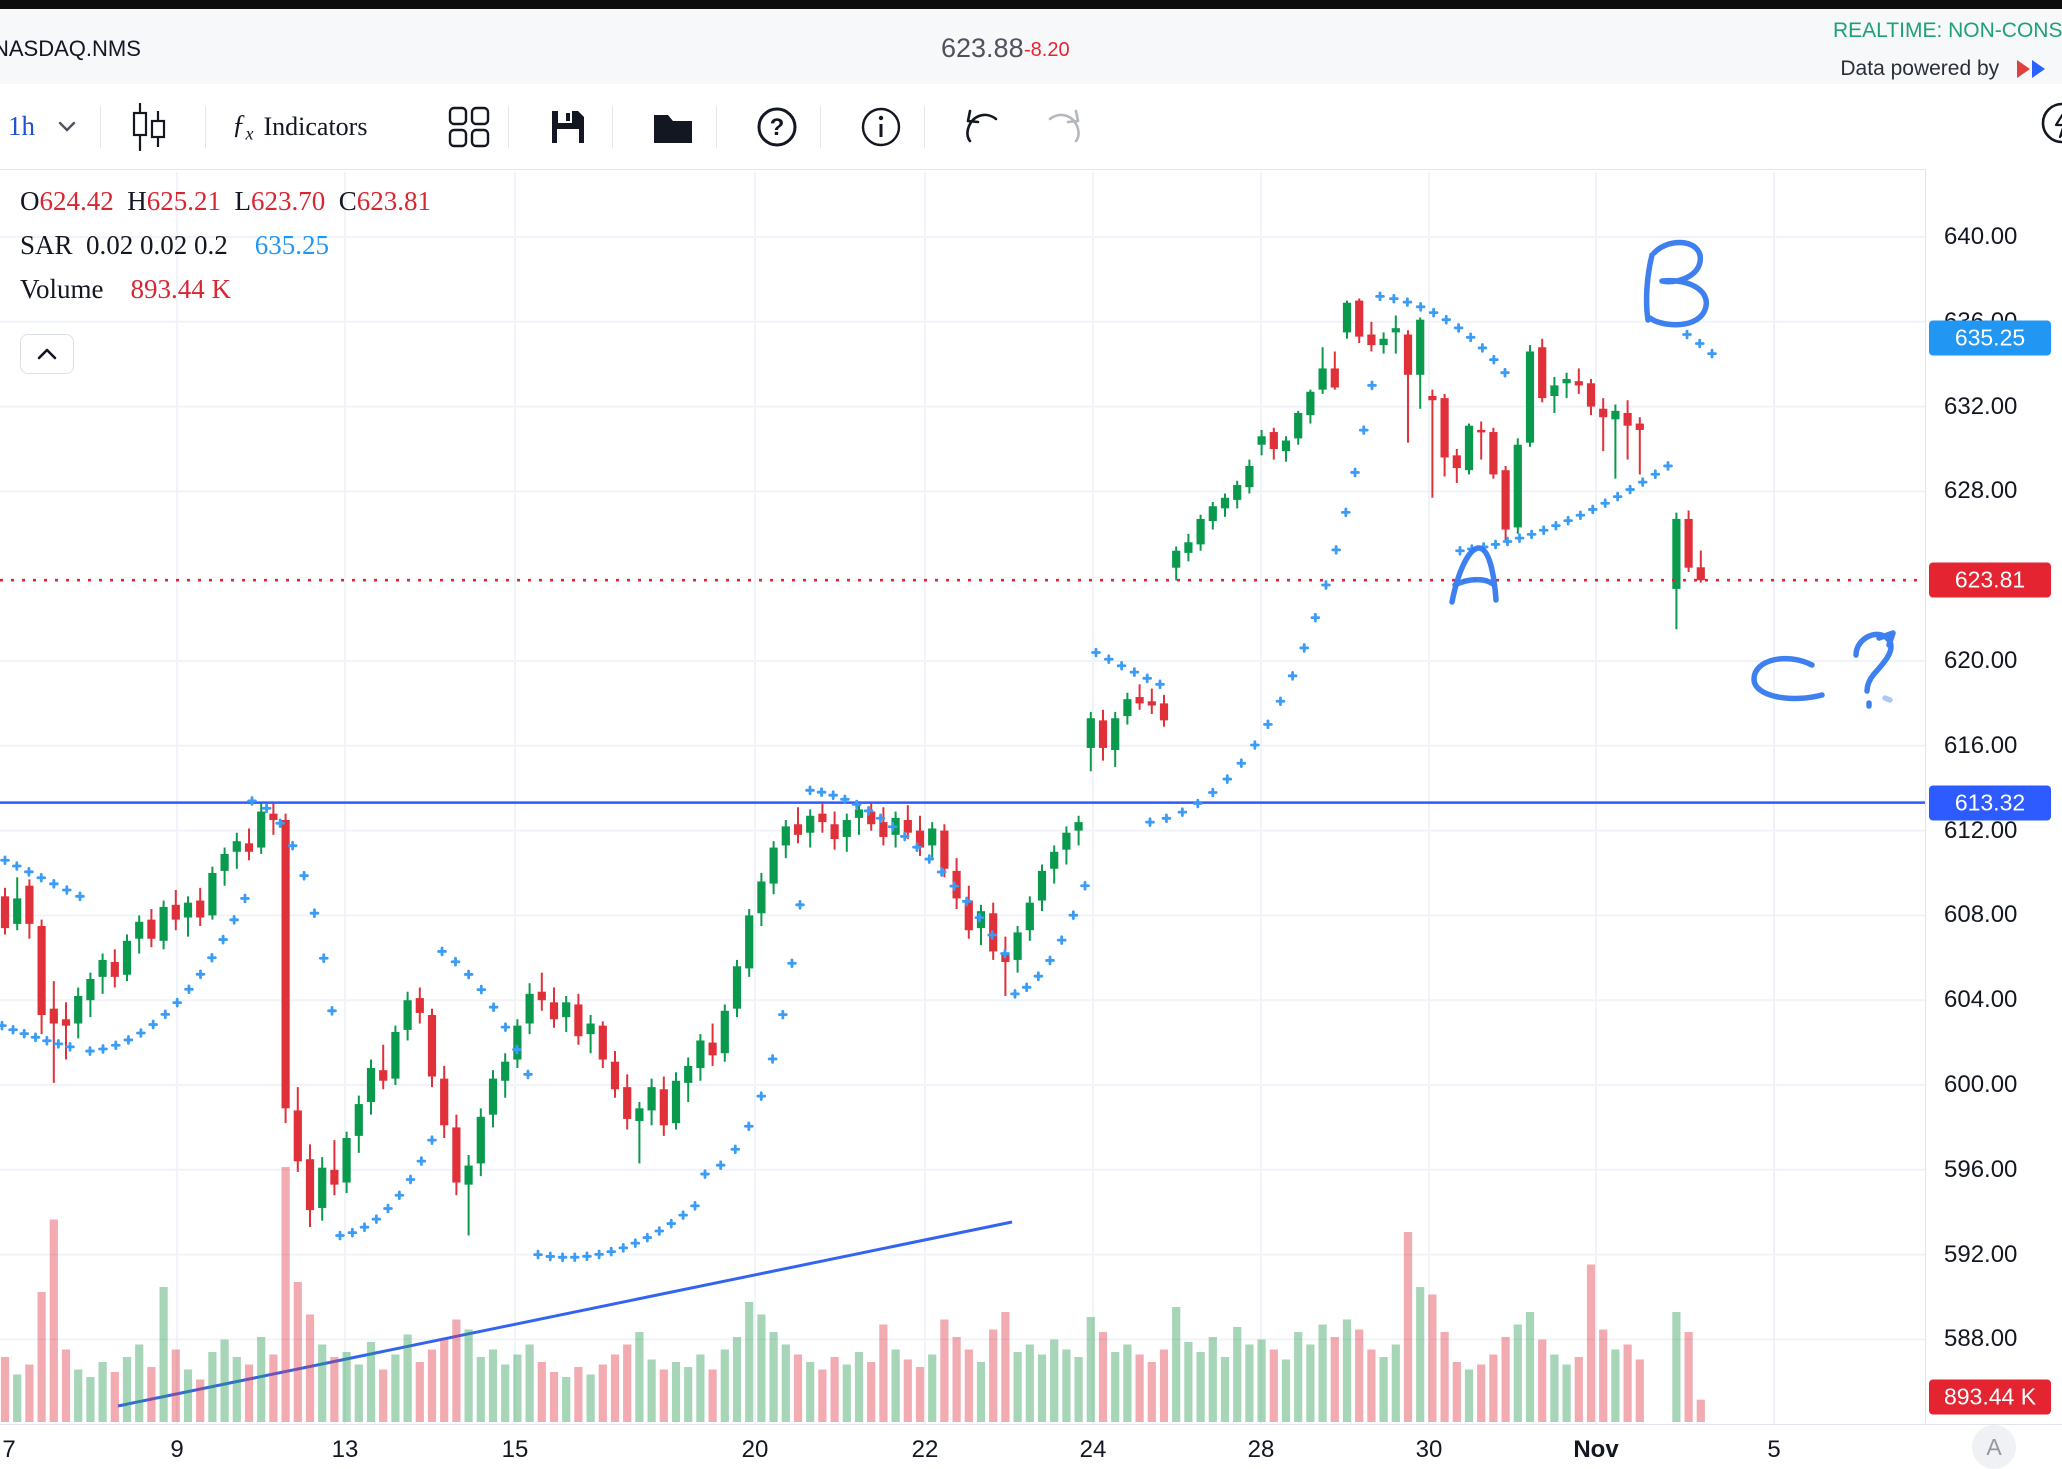  I want to click on open-folder-button, so click(673, 126).